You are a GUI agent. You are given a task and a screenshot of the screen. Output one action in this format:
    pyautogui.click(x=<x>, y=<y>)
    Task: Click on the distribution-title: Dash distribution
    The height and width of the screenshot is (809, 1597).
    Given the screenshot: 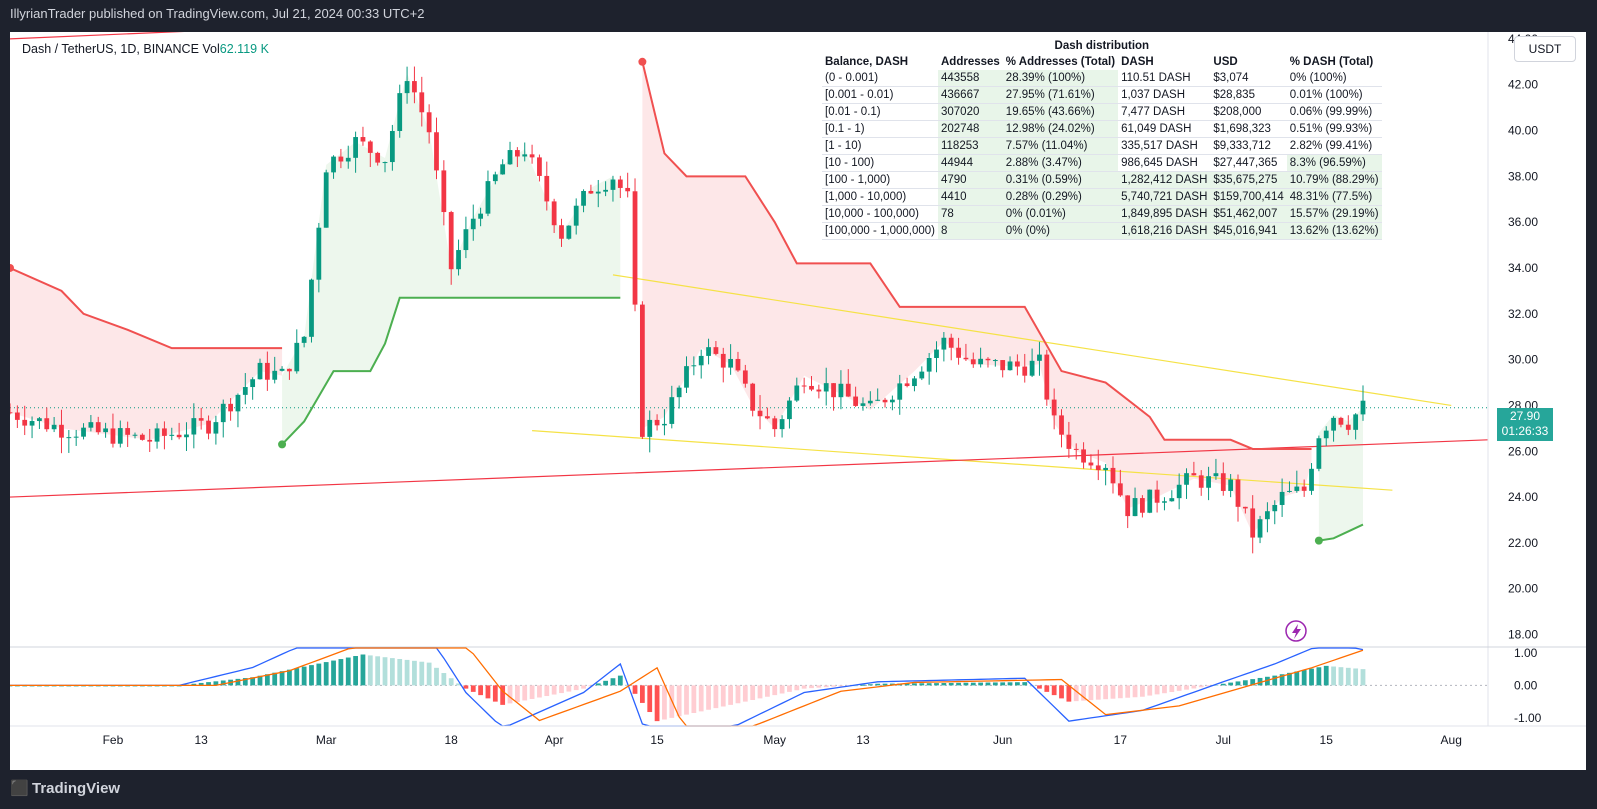 What is the action you would take?
    pyautogui.click(x=1102, y=46)
    